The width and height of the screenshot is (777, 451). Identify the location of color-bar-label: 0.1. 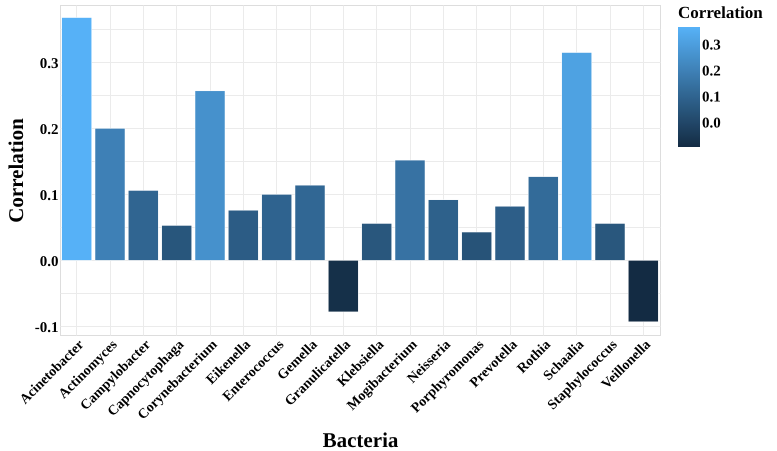
(711, 98).